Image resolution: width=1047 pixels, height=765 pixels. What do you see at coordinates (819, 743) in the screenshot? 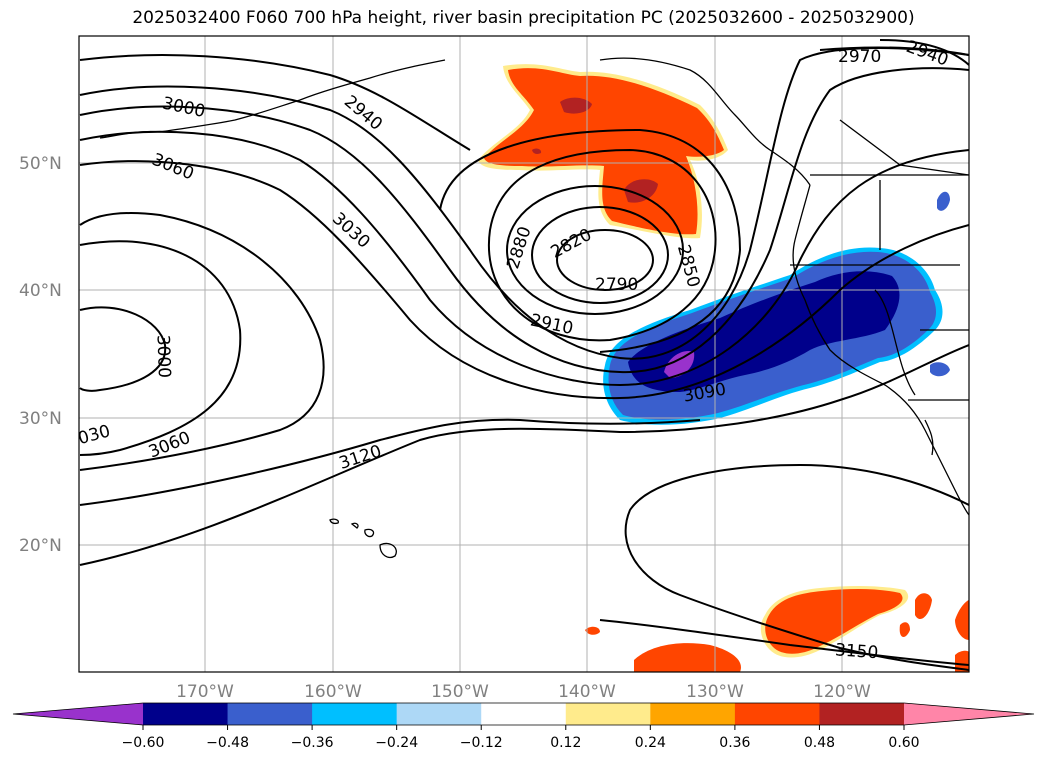
I see `colorbar-tick-label: 0.48` at bounding box center [819, 743].